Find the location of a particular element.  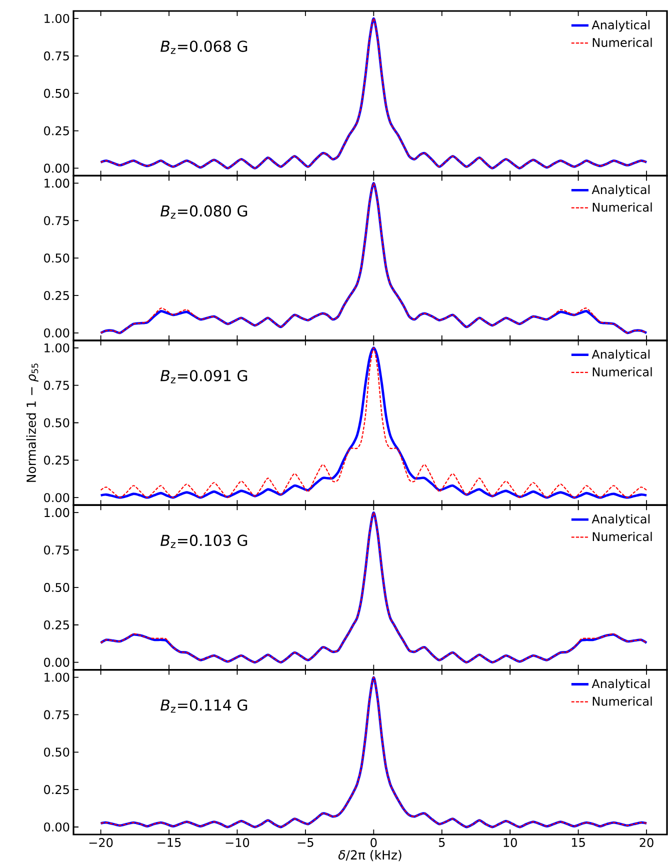

x-tick-label: 10 is located at coordinates (510, 843).